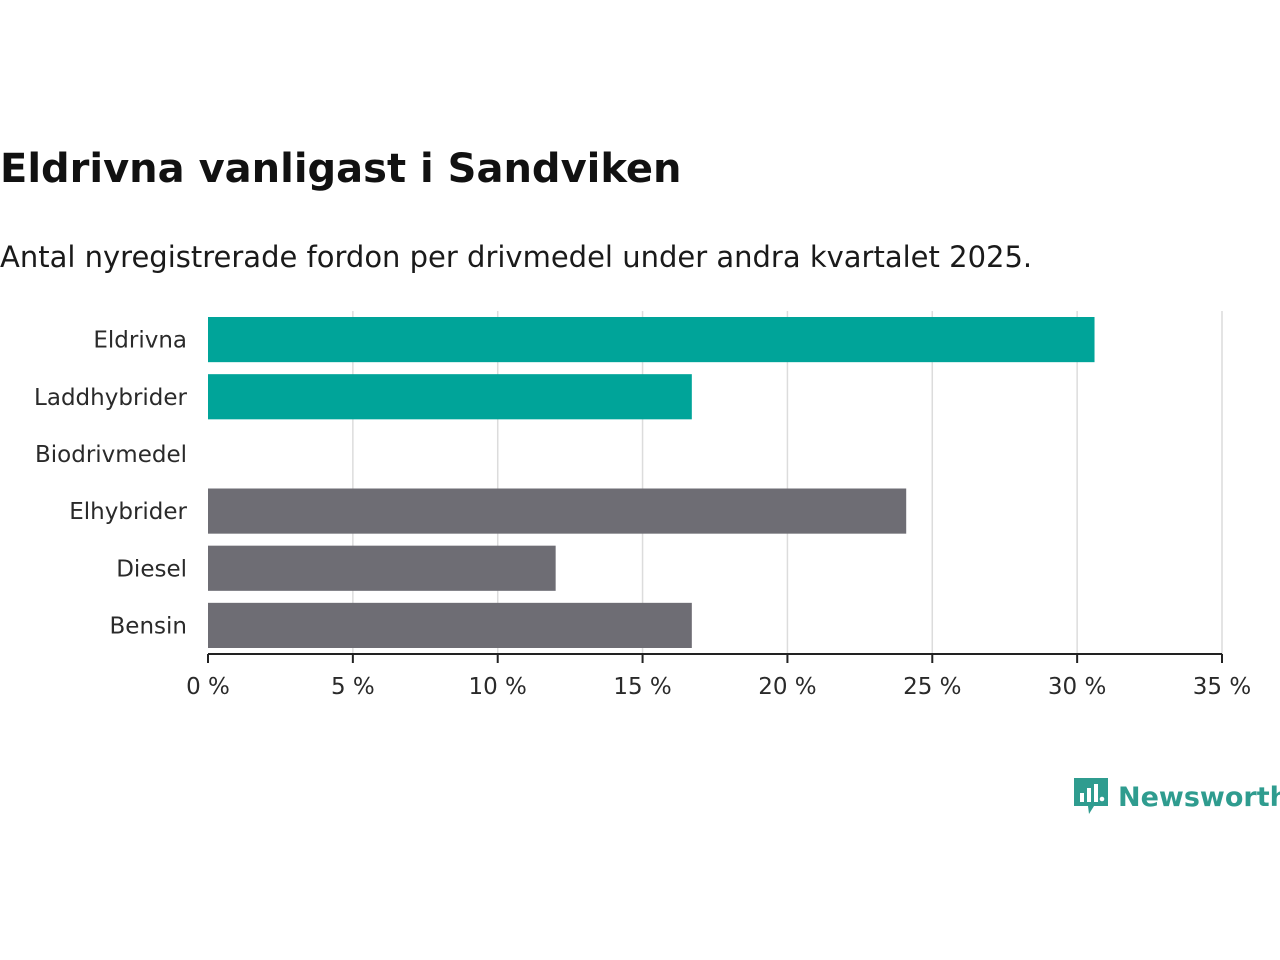 The width and height of the screenshot is (1280, 960). Describe the element at coordinates (932, 687) in the screenshot. I see `x-tick-label: 25 %` at that location.